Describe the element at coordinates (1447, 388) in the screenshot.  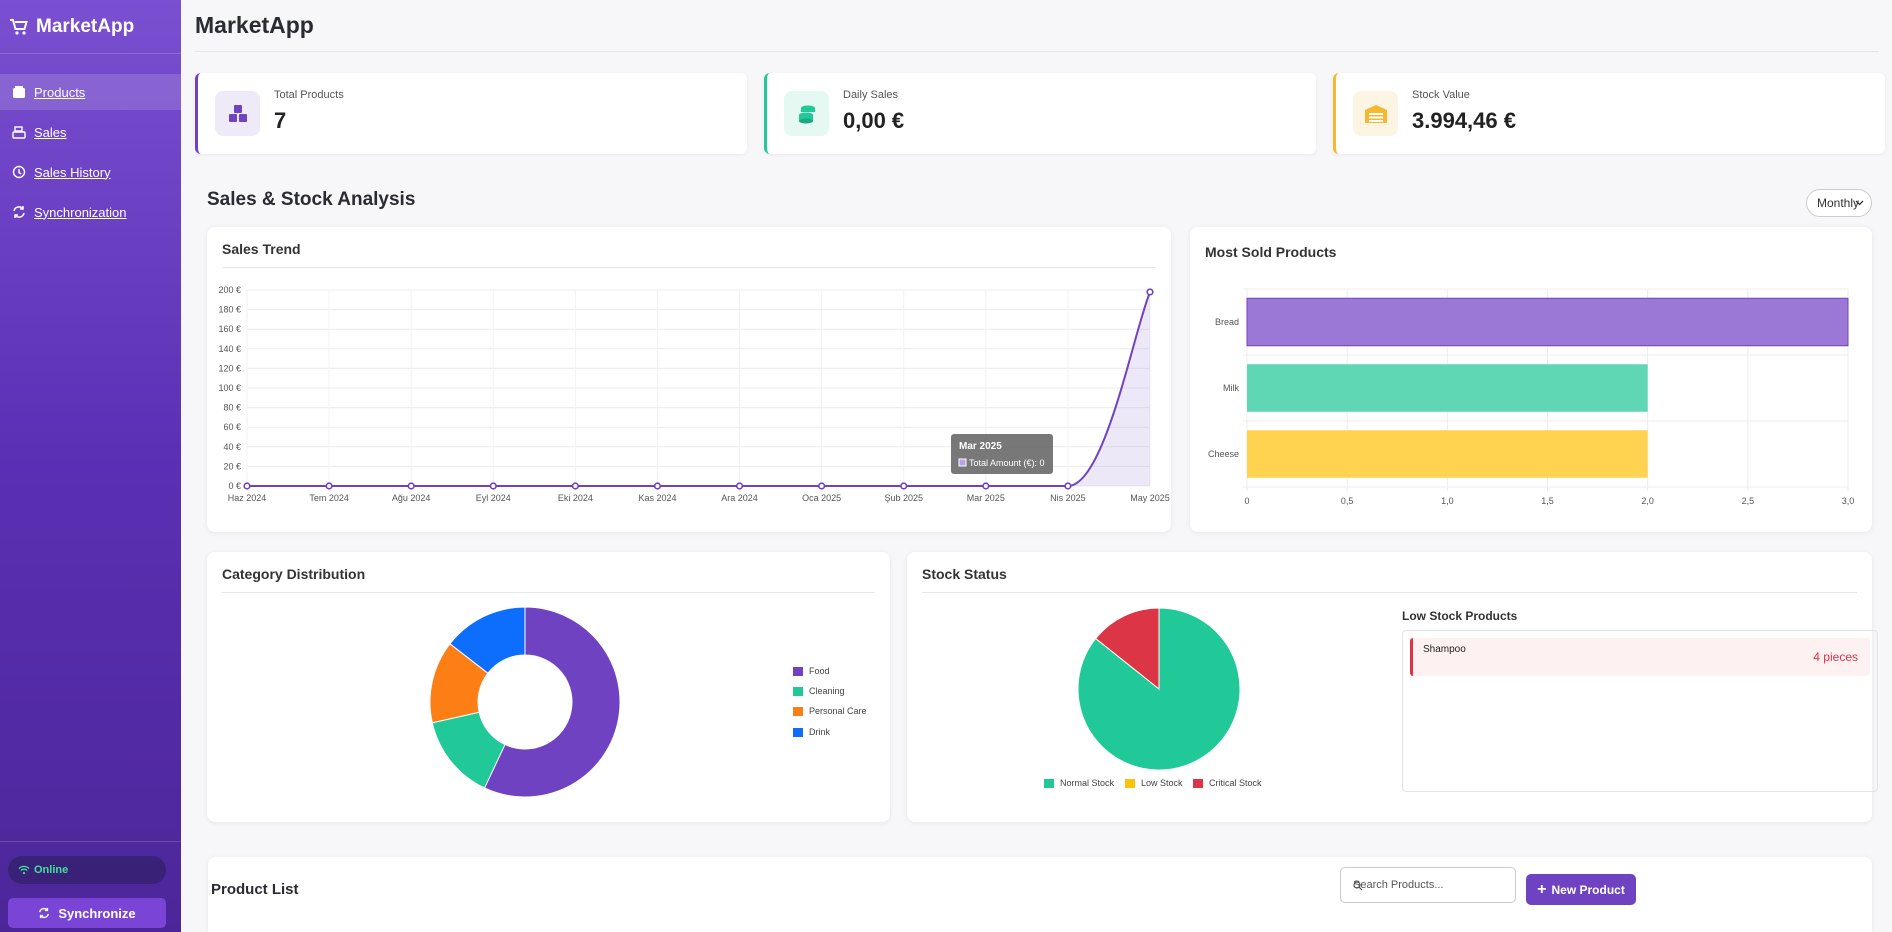
I see `bar-milk` at that location.